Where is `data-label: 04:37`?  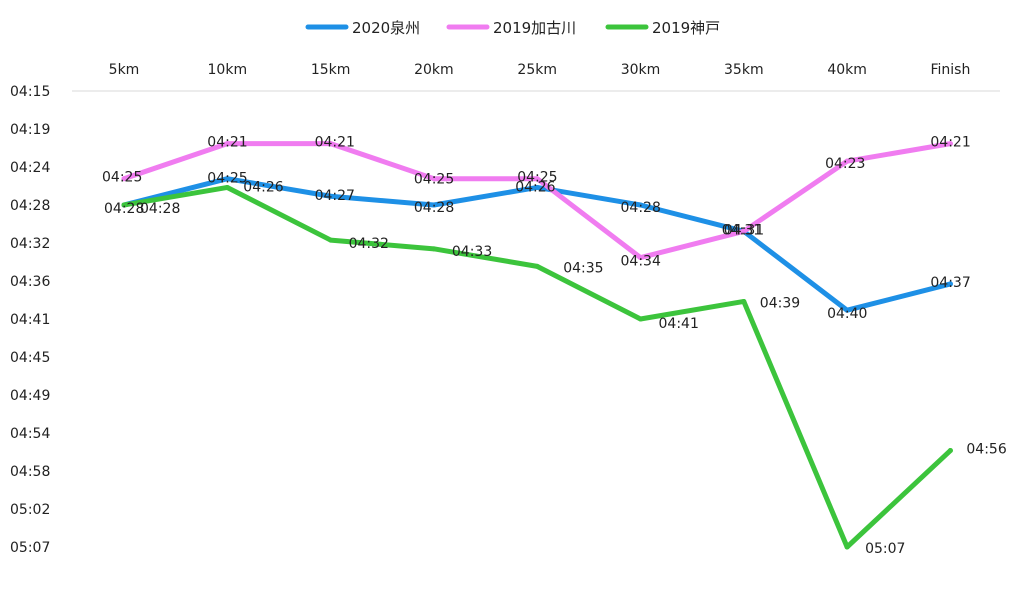
data-label: 04:37 is located at coordinates (950, 283).